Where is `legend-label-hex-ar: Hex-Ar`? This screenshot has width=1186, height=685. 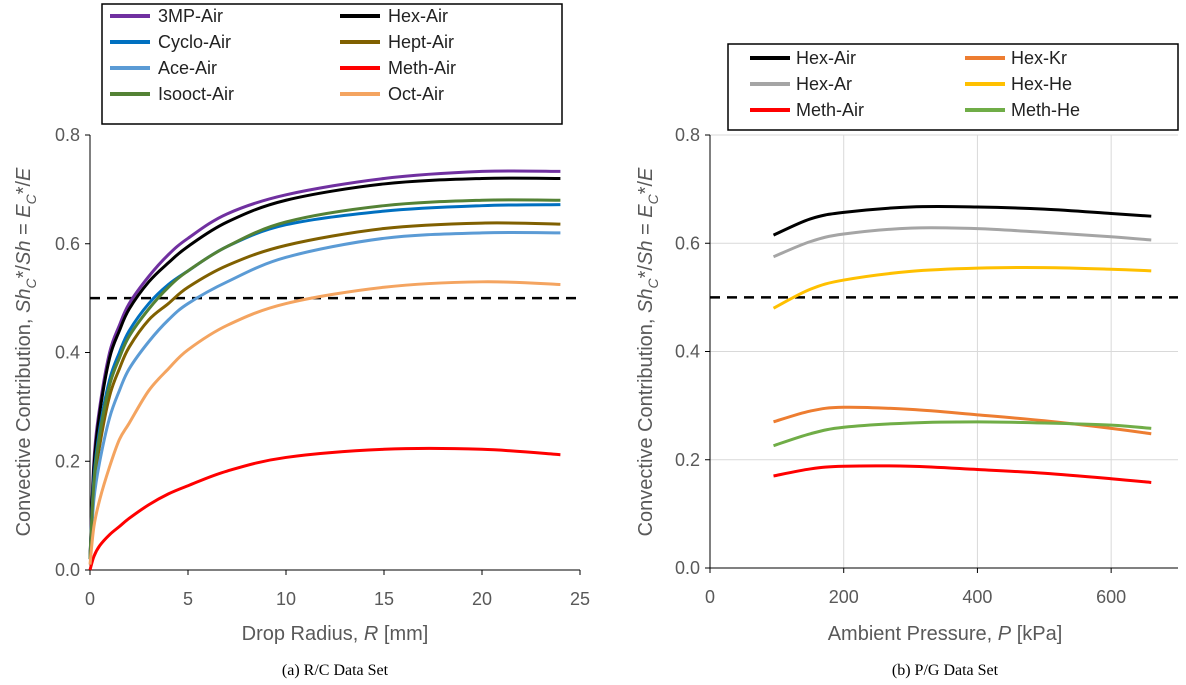
legend-label-hex-ar: Hex-Ar is located at coordinates (824, 84).